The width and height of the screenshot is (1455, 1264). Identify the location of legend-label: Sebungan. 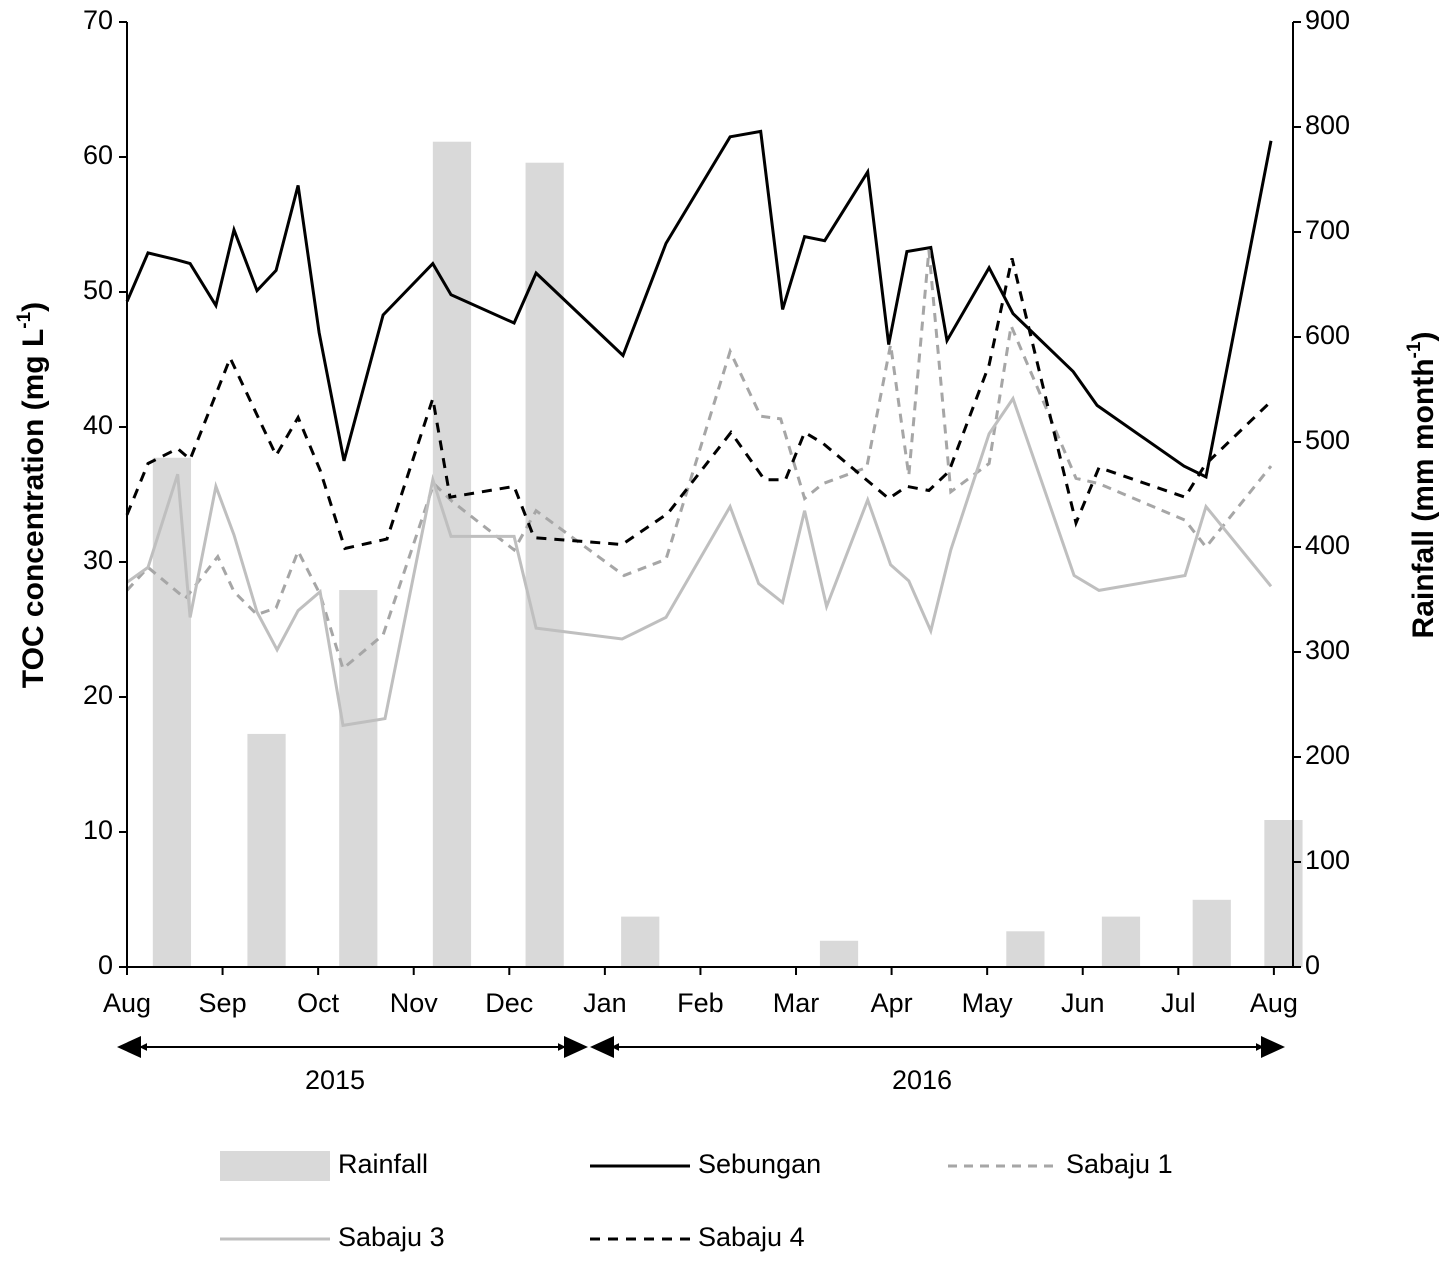
(759, 1164).